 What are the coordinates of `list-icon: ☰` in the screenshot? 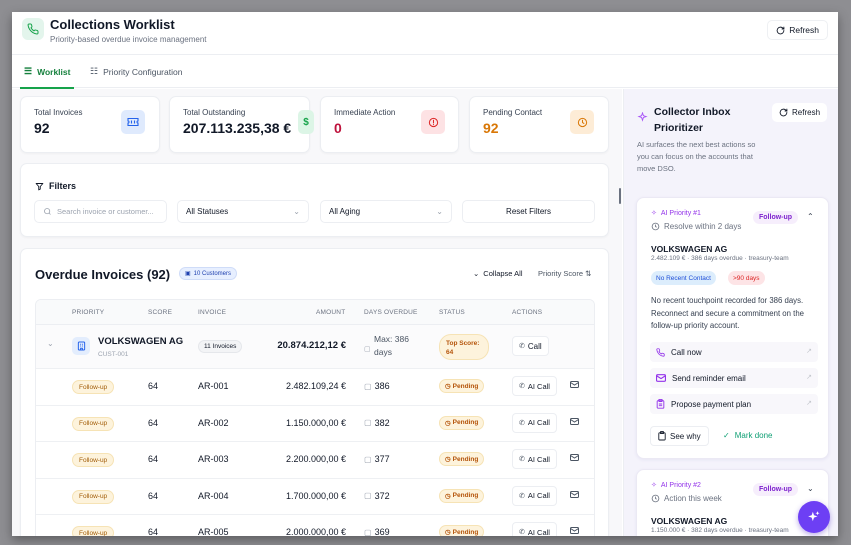 It's located at (28, 71).